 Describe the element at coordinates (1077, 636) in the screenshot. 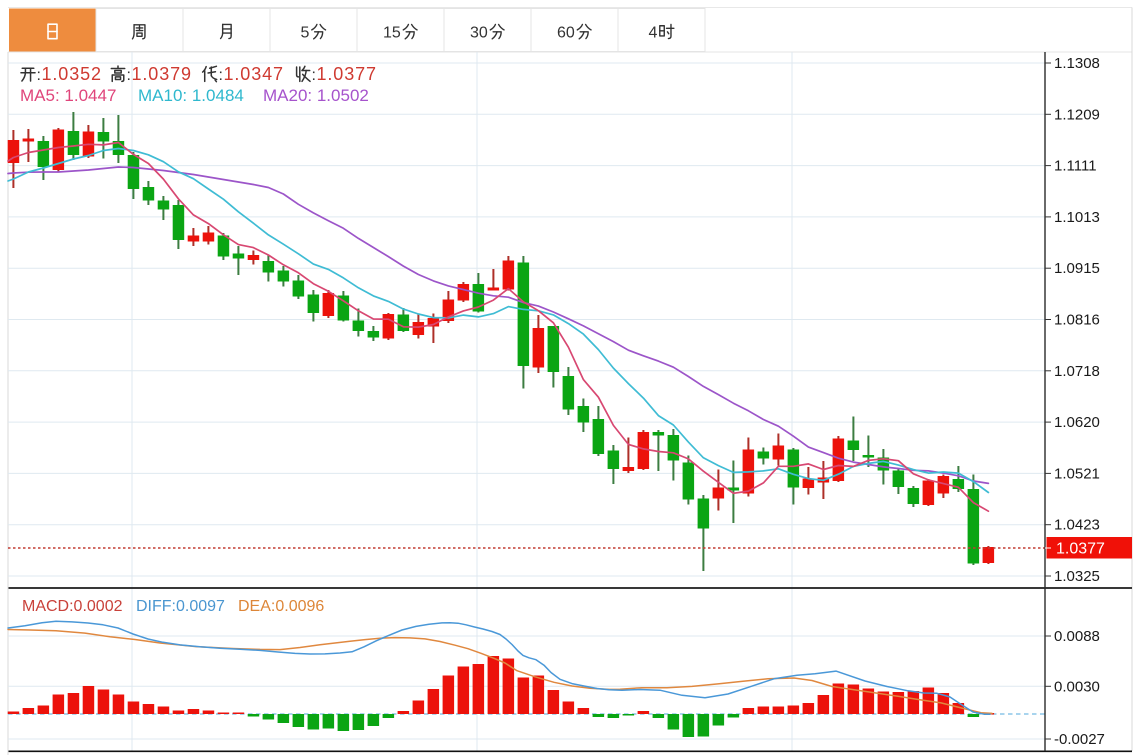

I see `svg-text: 0.0088` at that location.